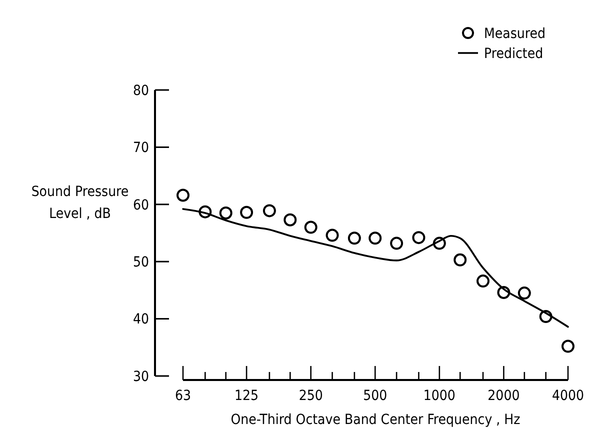  Describe the element at coordinates (375, 420) in the screenshot. I see `x-axis-title: One-Third Octave Band Center Frequency , Hz` at that location.